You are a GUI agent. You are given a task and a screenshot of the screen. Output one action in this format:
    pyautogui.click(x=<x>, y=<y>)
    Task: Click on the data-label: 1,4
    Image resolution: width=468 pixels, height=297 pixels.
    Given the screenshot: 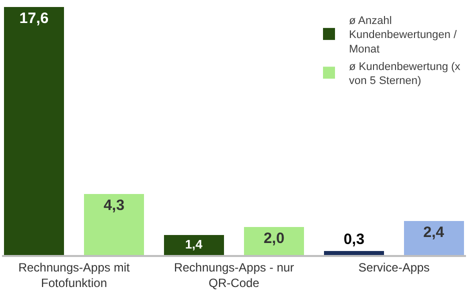 What is the action you would take?
    pyautogui.click(x=193, y=245)
    